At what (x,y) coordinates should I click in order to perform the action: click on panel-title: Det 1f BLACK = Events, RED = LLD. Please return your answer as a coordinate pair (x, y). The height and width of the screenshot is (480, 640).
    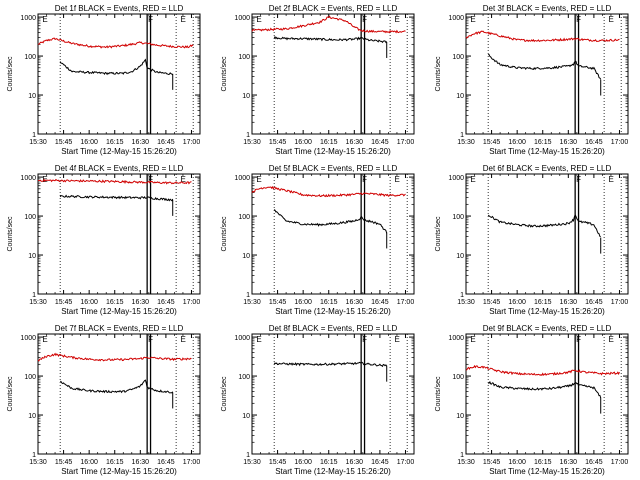
    Looking at the image, I should click on (119, 8).